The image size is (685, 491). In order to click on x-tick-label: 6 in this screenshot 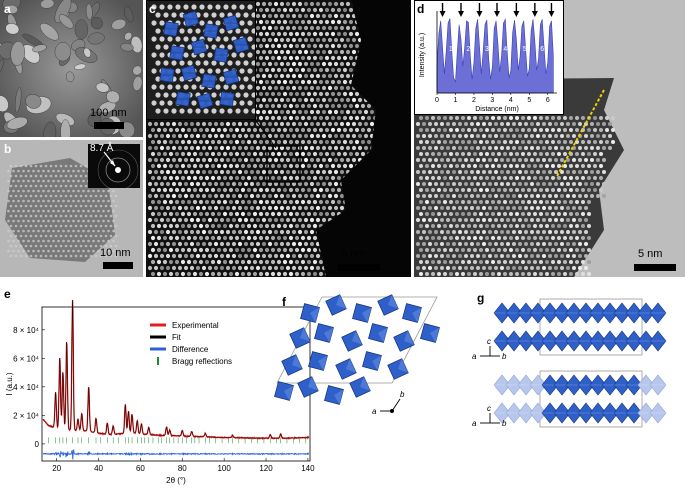, I will do `click(548, 100)`.